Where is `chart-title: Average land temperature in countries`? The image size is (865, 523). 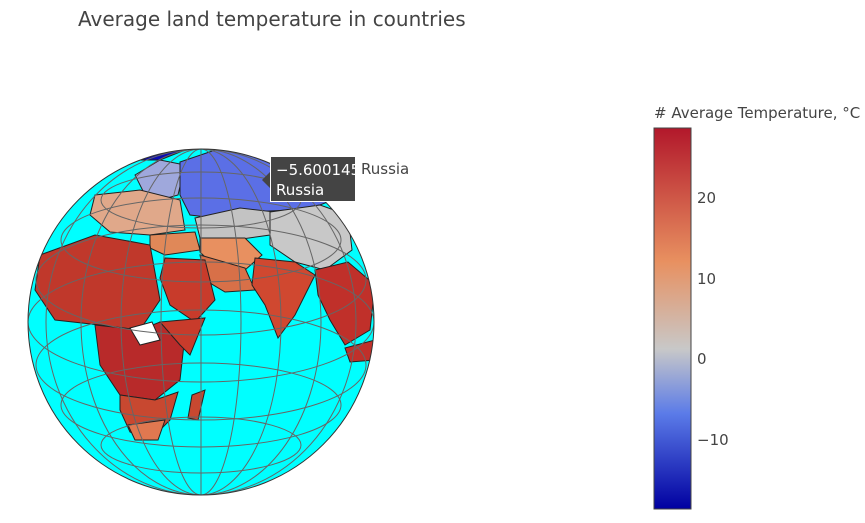
chart-title: Average land temperature in countries is located at coordinates (272, 19).